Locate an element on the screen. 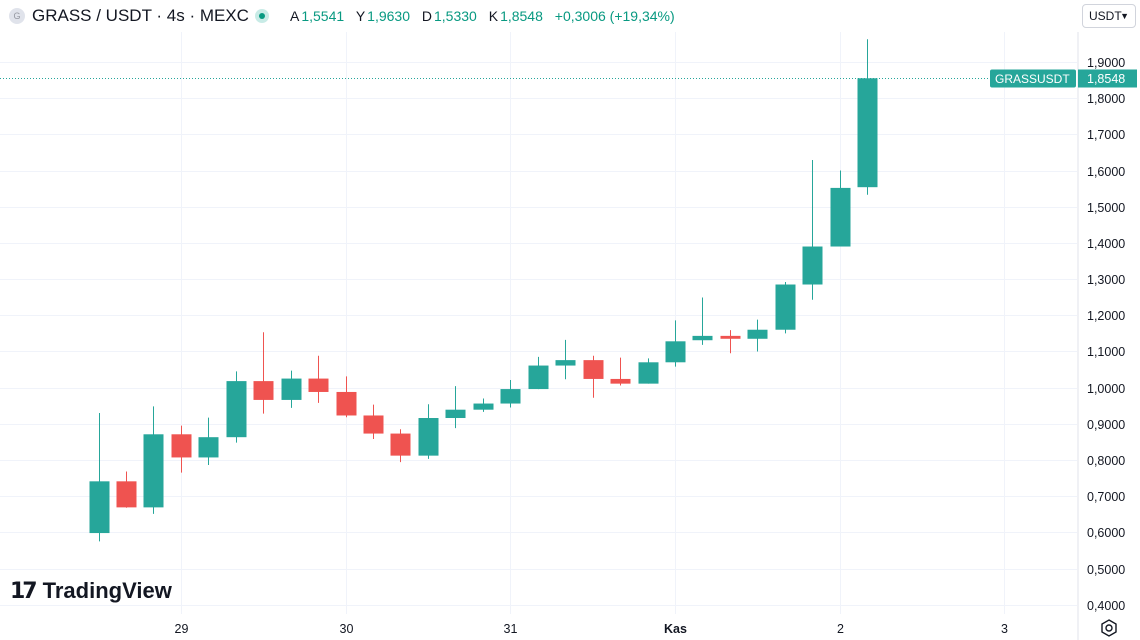 The image size is (1140, 640). y-tick-label: 1,4000 is located at coordinates (1106, 244).